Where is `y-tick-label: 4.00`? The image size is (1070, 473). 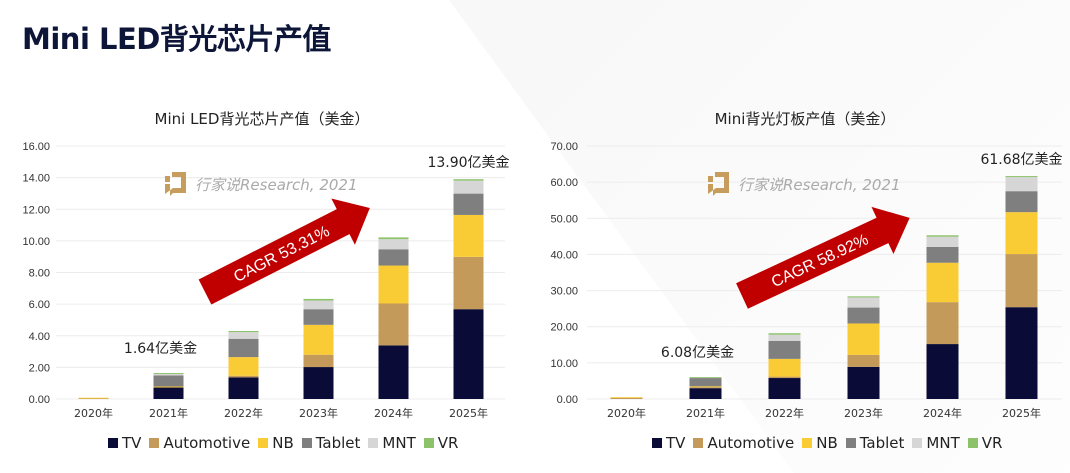 y-tick-label: 4.00 is located at coordinates (39, 337).